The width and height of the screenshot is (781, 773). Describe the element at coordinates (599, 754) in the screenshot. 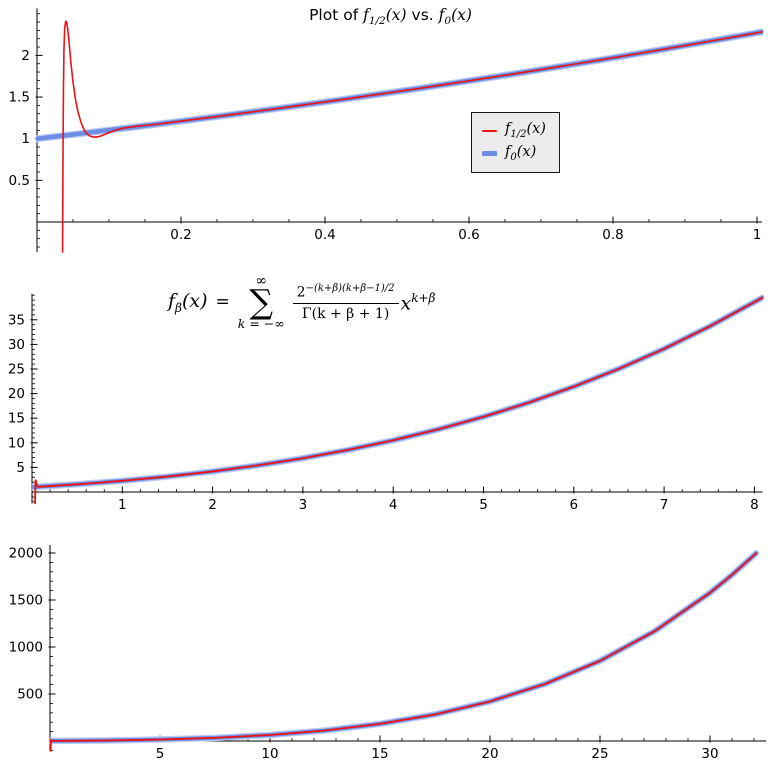

I see `x-tick-label: 25` at that location.